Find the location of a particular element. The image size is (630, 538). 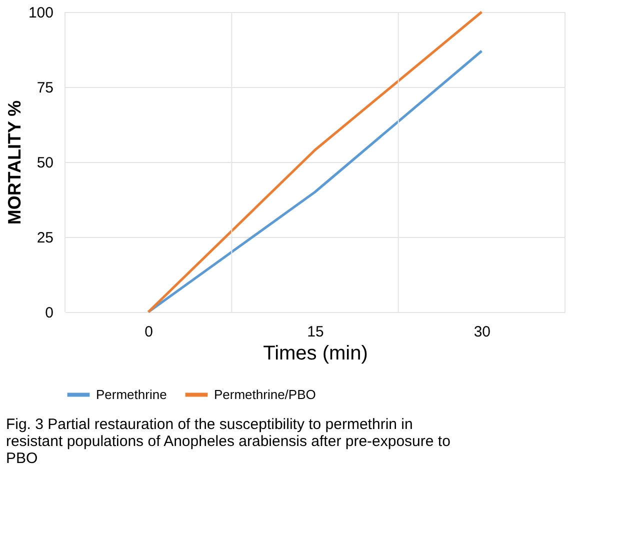

x-tick-label: 30 is located at coordinates (482, 332).